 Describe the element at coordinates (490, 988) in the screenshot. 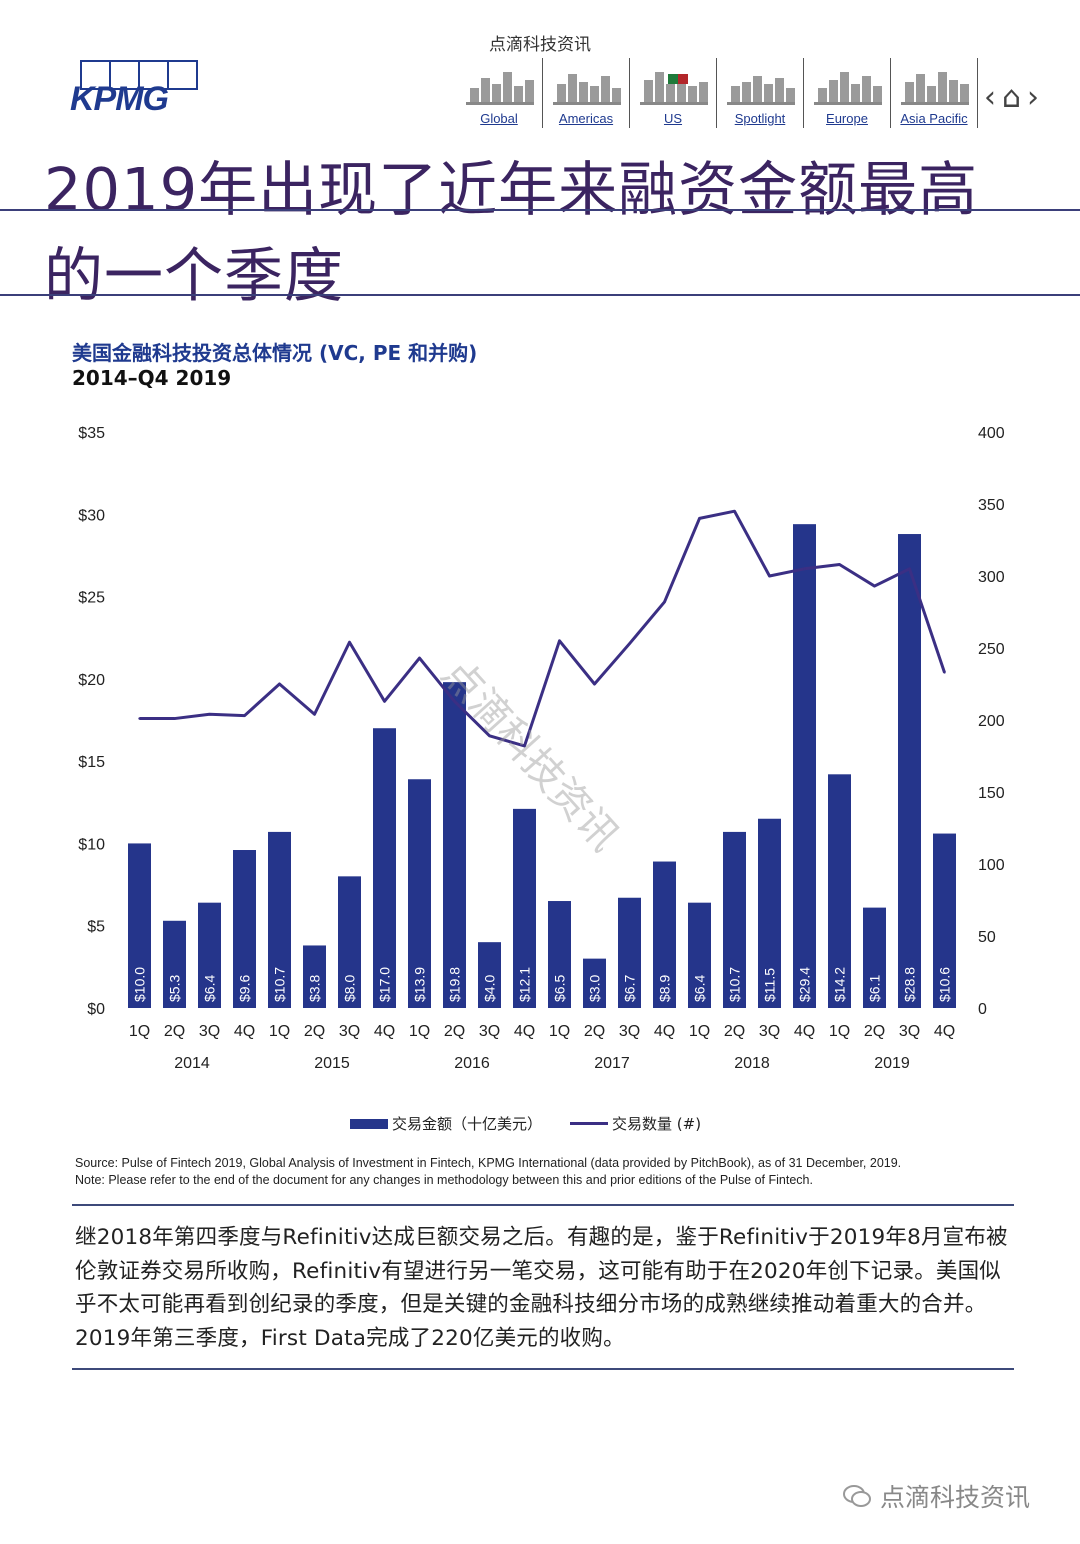

I see `bar-value-label: $4.0` at that location.